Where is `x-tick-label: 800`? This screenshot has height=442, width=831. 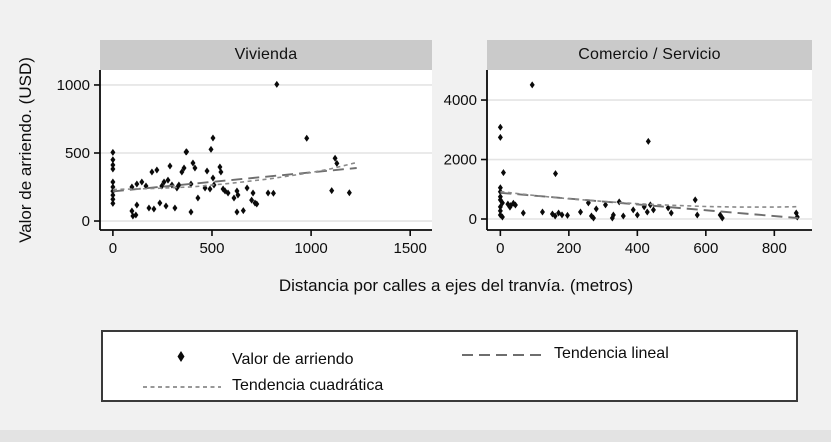 x-tick-label: 800 is located at coordinates (774, 248).